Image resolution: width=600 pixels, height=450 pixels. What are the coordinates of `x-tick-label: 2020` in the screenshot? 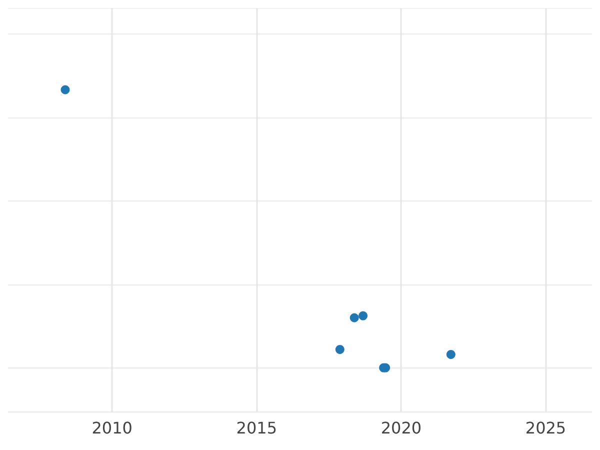 It's located at (401, 428).